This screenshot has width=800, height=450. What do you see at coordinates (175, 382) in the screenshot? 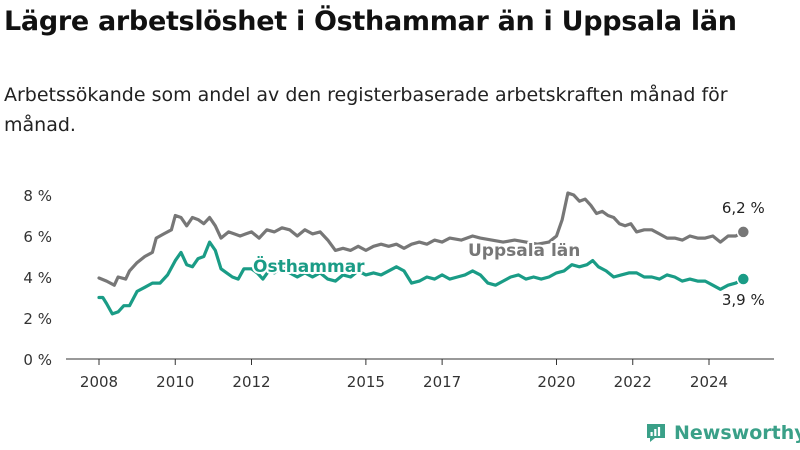
I see `x-tick-label: 2010` at bounding box center [175, 382].